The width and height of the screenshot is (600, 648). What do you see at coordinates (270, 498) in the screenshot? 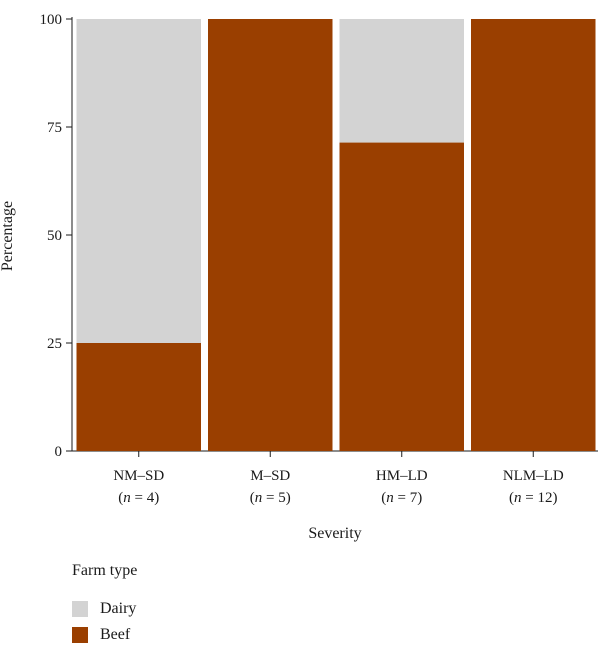
I see `x-tick-sample-size: (n = 5)` at bounding box center [270, 498].